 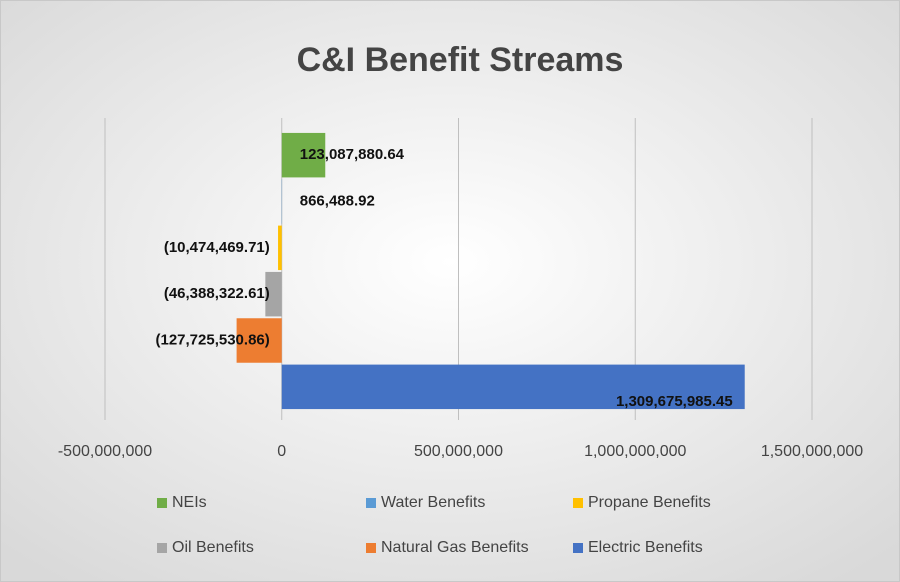 I want to click on legend-label: Oil Benefits, so click(x=213, y=547).